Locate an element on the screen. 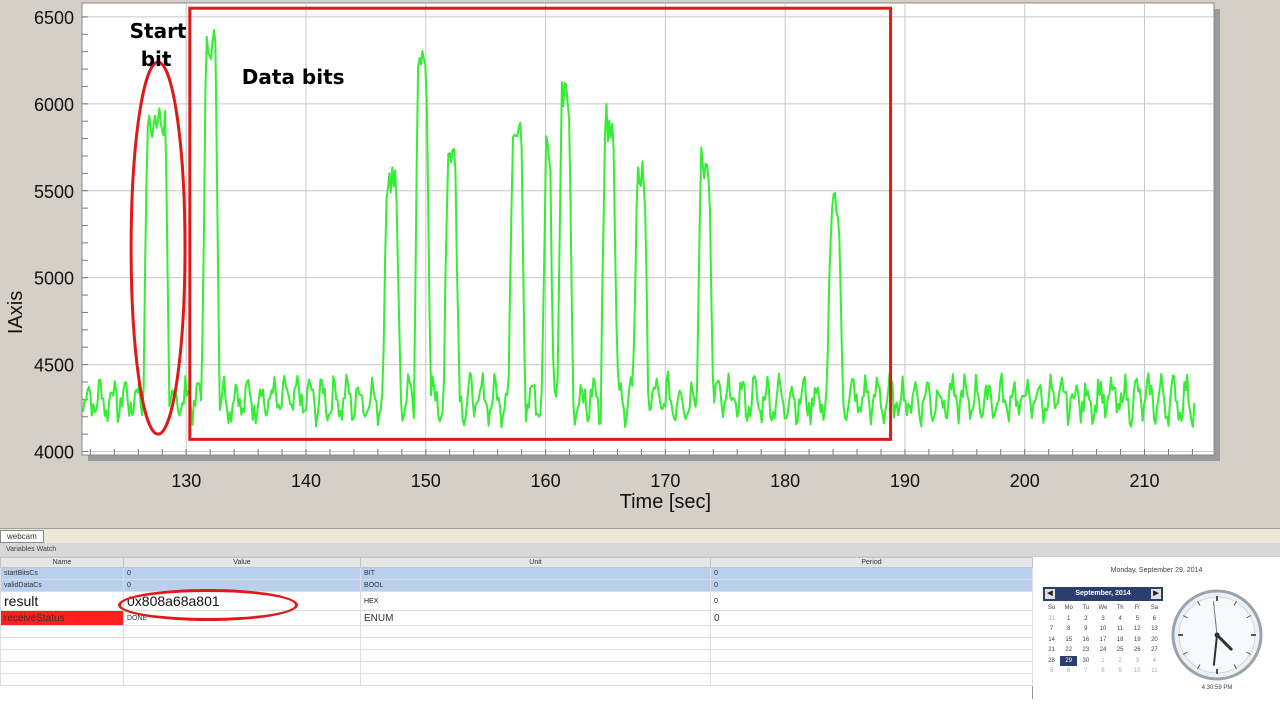 The width and height of the screenshot is (1280, 719). table-row: startBitsCs 0 BIT 0 is located at coordinates (516, 573).